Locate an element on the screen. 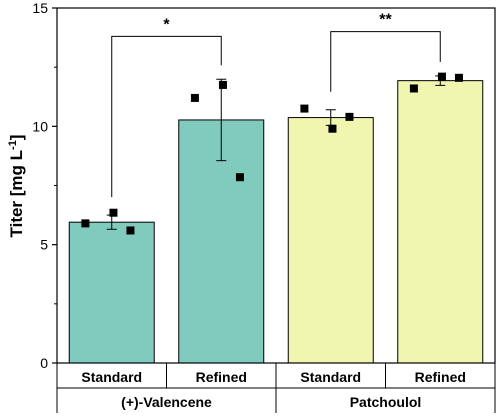 The height and width of the screenshot is (416, 498). y-axis-title-main: Titer [mg L is located at coordinates (16, 194).